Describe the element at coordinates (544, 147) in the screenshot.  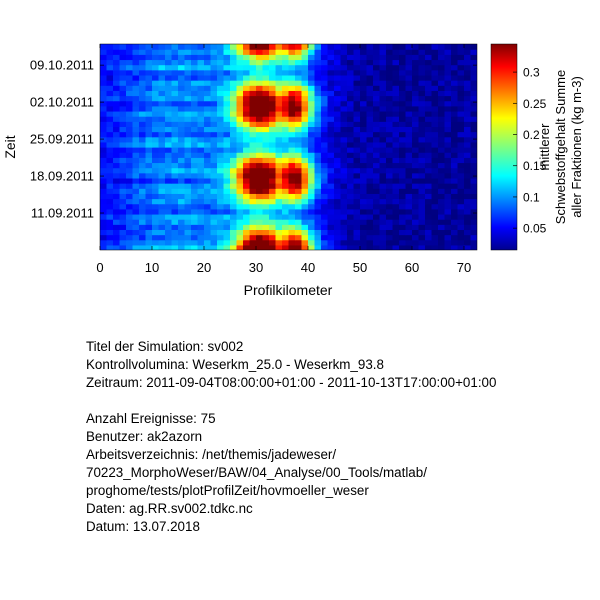
I see `colorbar-label-line1: mittlerer` at that location.